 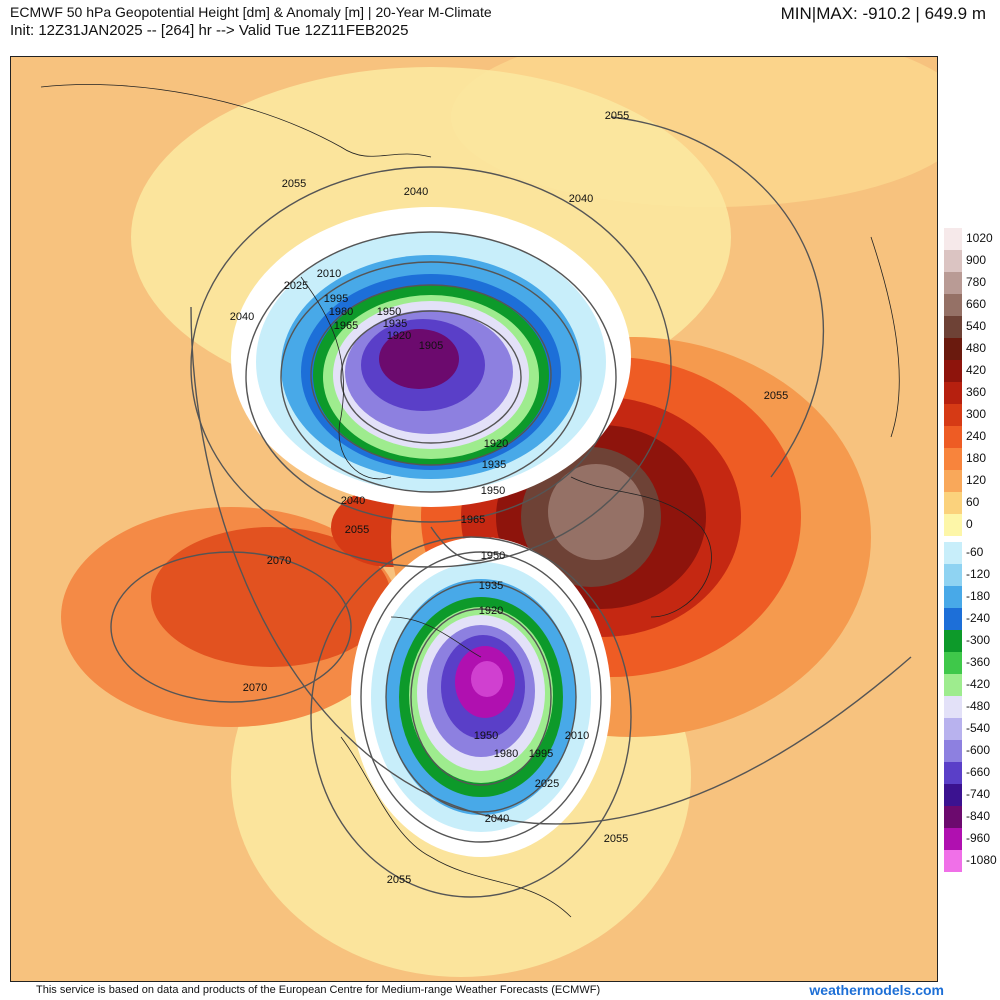 What do you see at coordinates (978, 794) in the screenshot?
I see `legend-label: -740` at bounding box center [978, 794].